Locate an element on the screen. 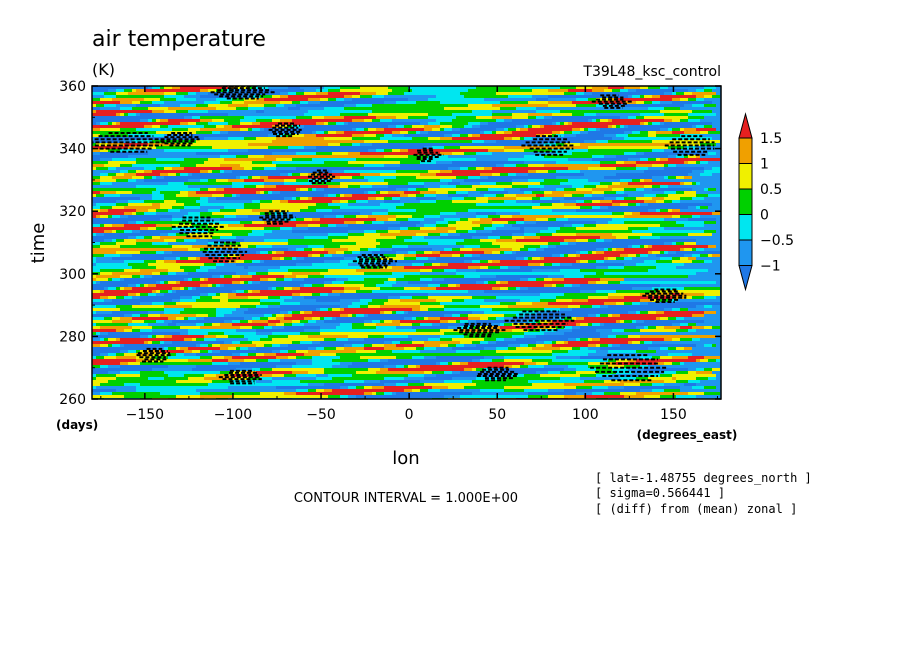 The width and height of the screenshot is (904, 654). colorbar-label: 1 is located at coordinates (764, 165).